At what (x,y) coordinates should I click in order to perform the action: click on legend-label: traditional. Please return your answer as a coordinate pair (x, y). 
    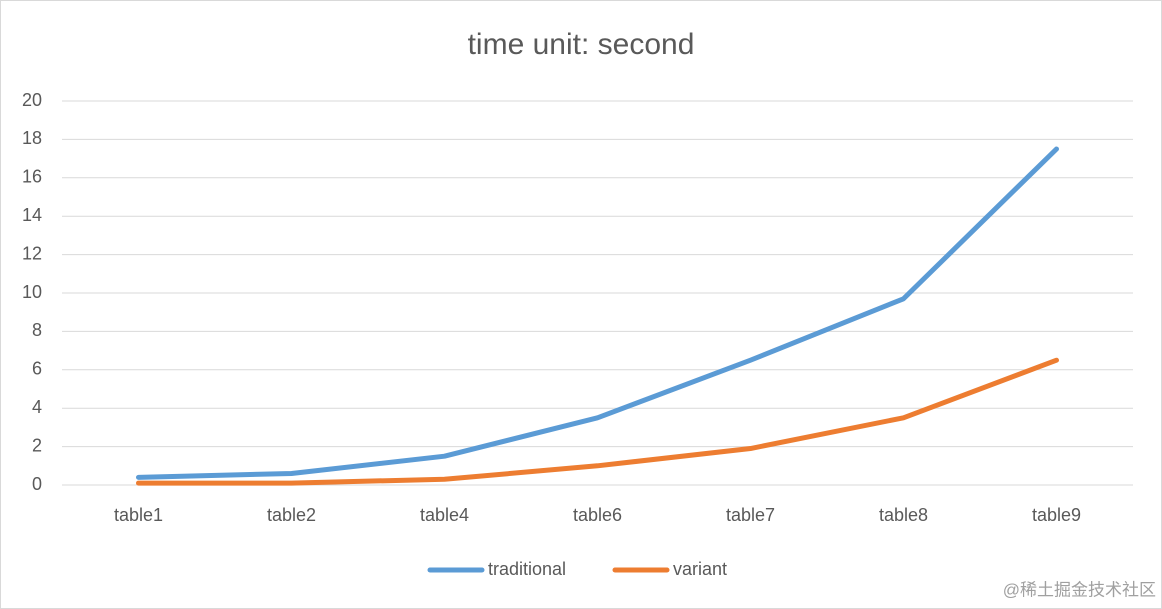
    Looking at the image, I should click on (527, 569).